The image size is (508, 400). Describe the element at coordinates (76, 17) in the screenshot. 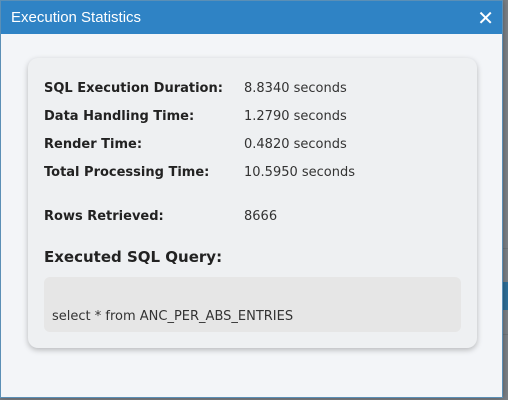

I see `dialog-title: Execution Statistics` at that location.